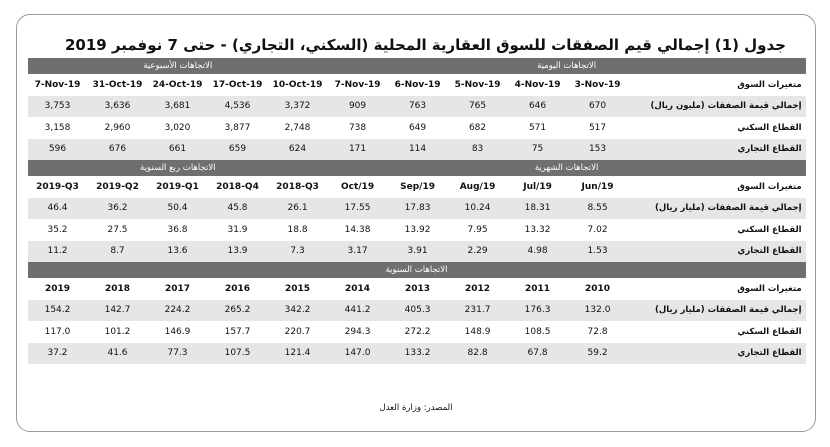 Image resolution: width=830 pixels, height=447 pixels. Describe the element at coordinates (357, 310) in the screenshot. I see `table-cell: 441.2` at that location.